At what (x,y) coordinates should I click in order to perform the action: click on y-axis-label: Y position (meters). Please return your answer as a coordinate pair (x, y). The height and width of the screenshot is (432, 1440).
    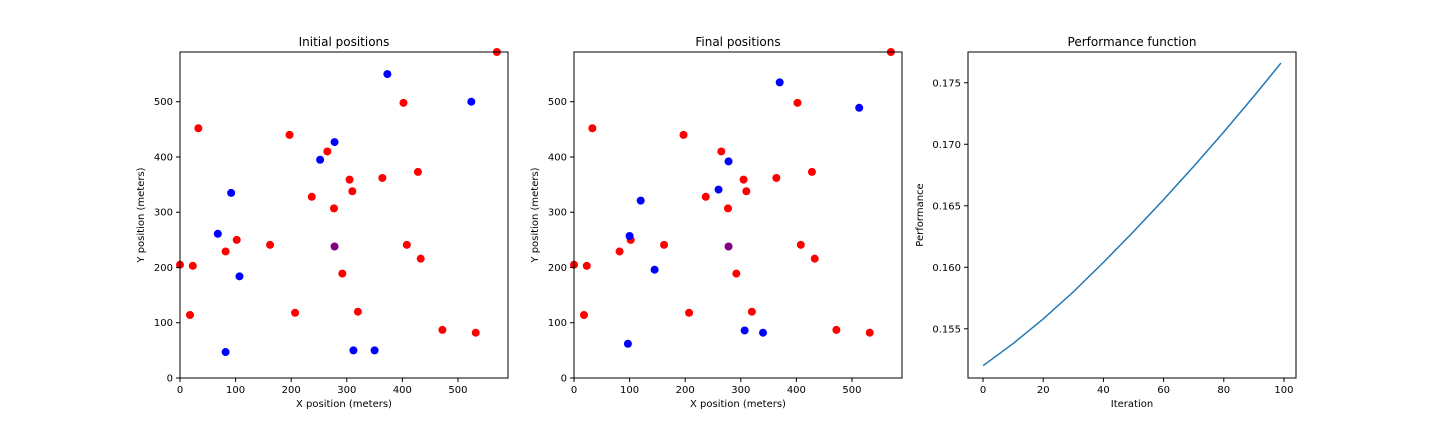
    Looking at the image, I should click on (141, 215).